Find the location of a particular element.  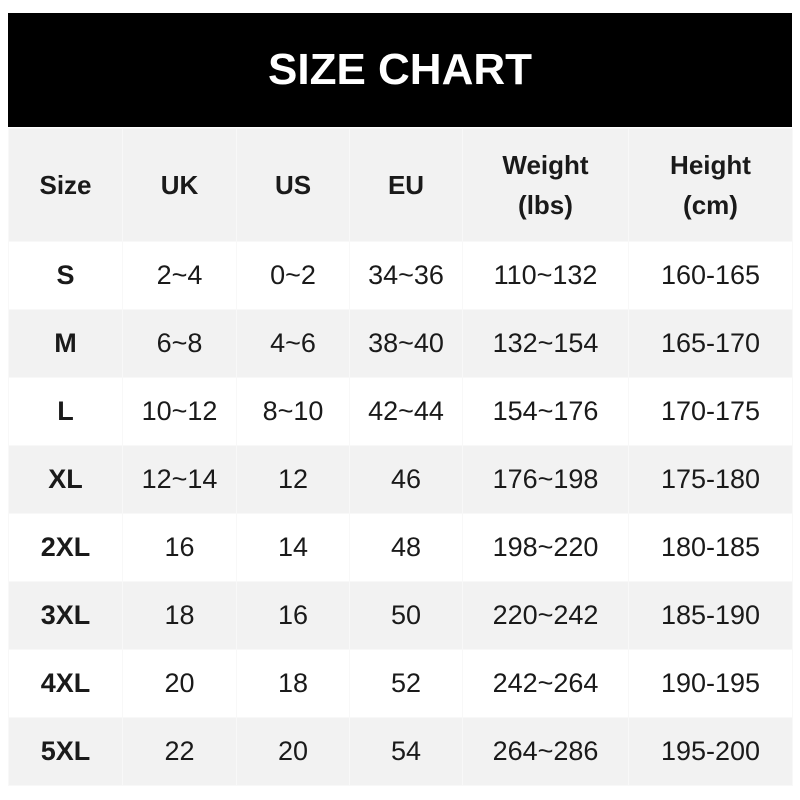

header-eu: EU is located at coordinates (406, 185).